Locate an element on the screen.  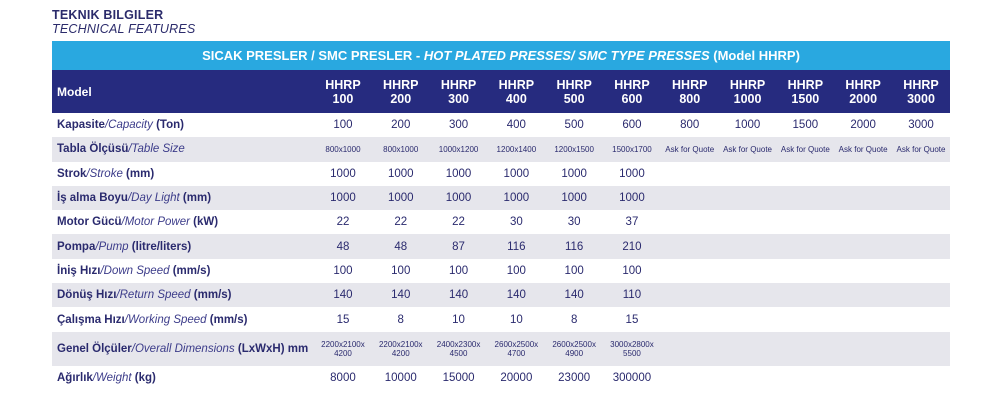
label-unit: (litre/liters) is located at coordinates (160, 246).